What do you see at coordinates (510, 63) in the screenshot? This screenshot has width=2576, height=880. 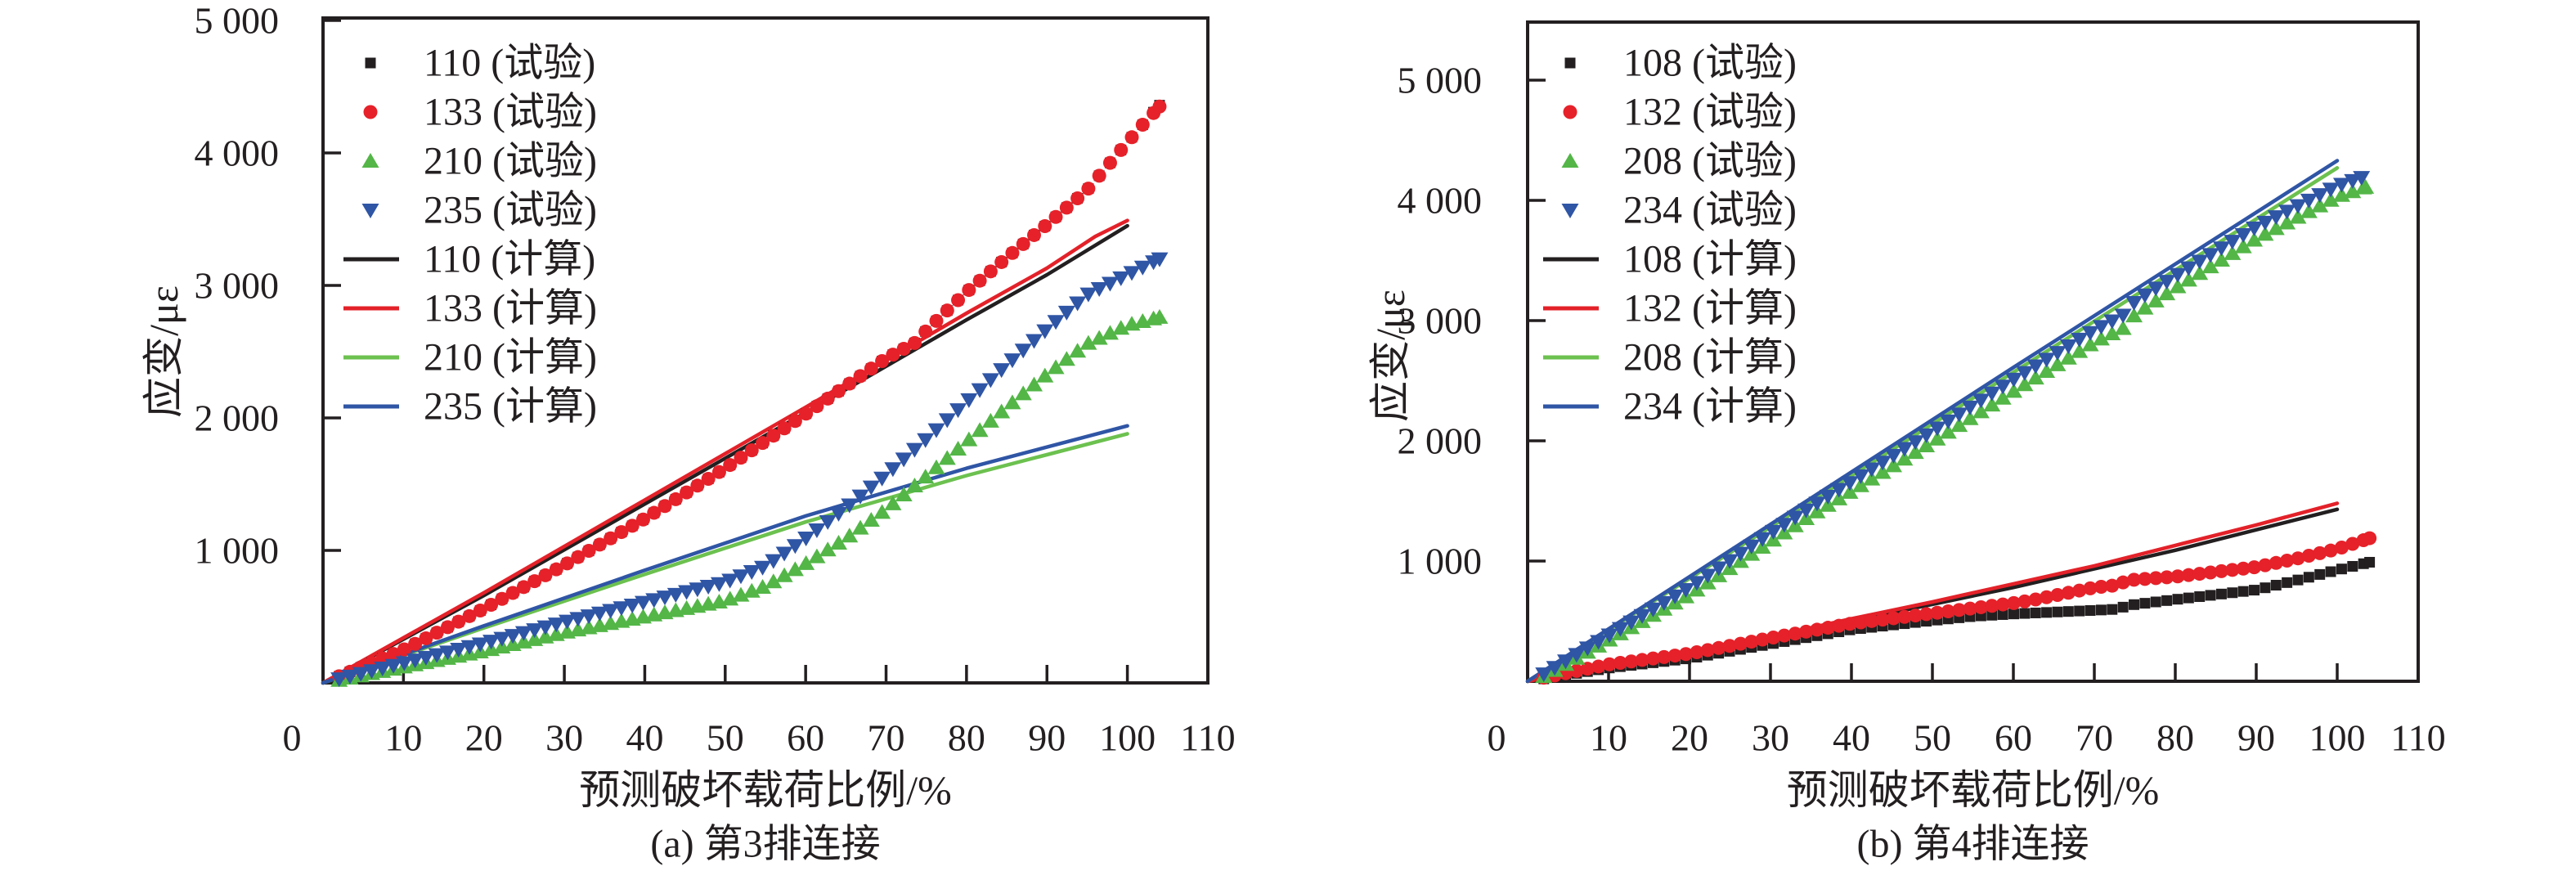 I see `legend-item-label: 110 (试验)` at bounding box center [510, 63].